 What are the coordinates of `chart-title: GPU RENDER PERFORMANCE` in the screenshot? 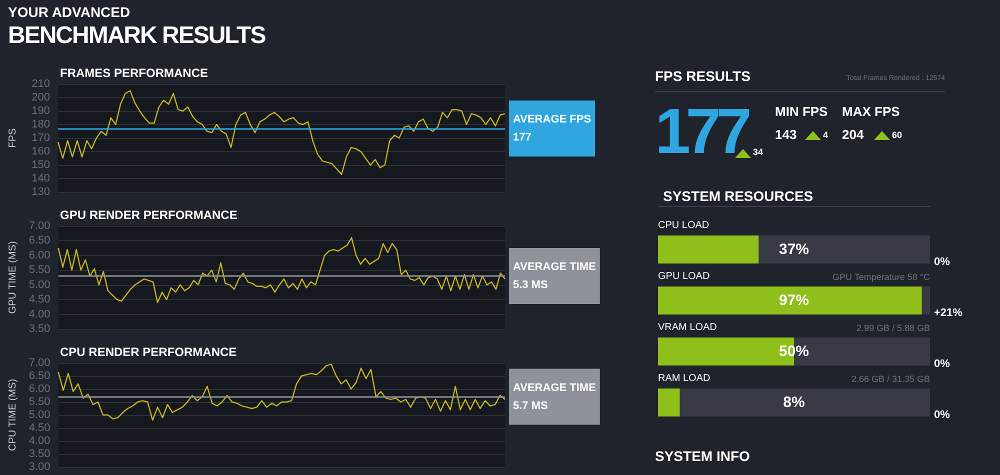 It's located at (149, 215).